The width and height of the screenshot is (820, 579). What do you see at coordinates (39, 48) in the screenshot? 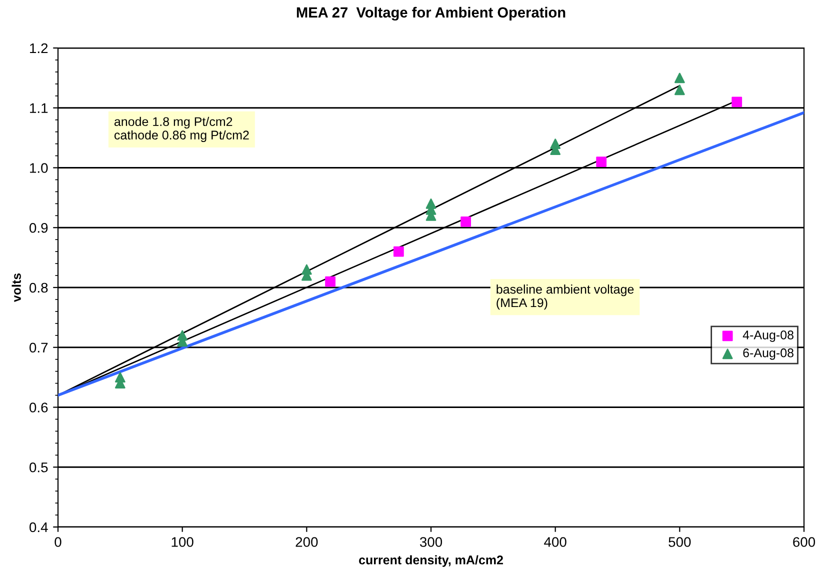
I see `y-tick-label: 1.2` at bounding box center [39, 48].